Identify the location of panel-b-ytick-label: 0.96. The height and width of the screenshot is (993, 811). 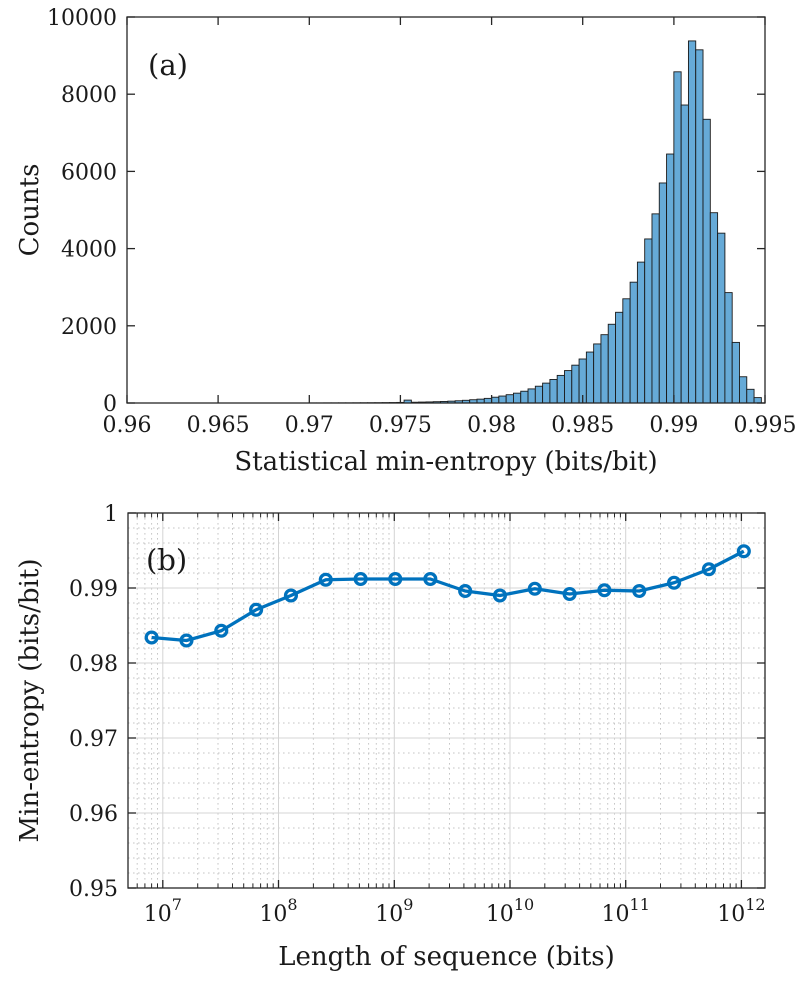
(93, 814).